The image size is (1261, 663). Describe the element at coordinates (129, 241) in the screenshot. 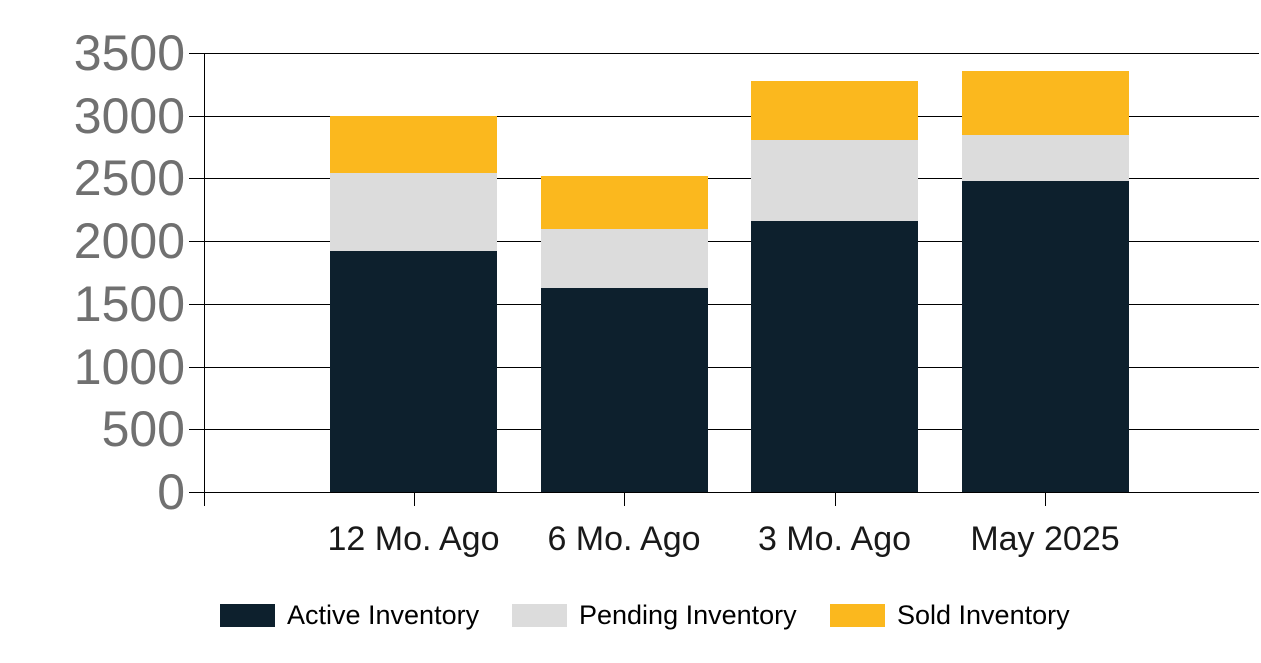

I see `y-axis-label: 2000` at that location.